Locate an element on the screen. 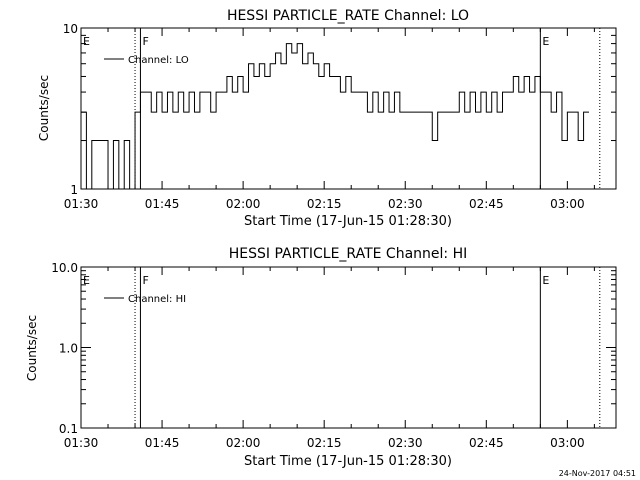  hi-y-tick-label: 0.1 is located at coordinates (68, 429).